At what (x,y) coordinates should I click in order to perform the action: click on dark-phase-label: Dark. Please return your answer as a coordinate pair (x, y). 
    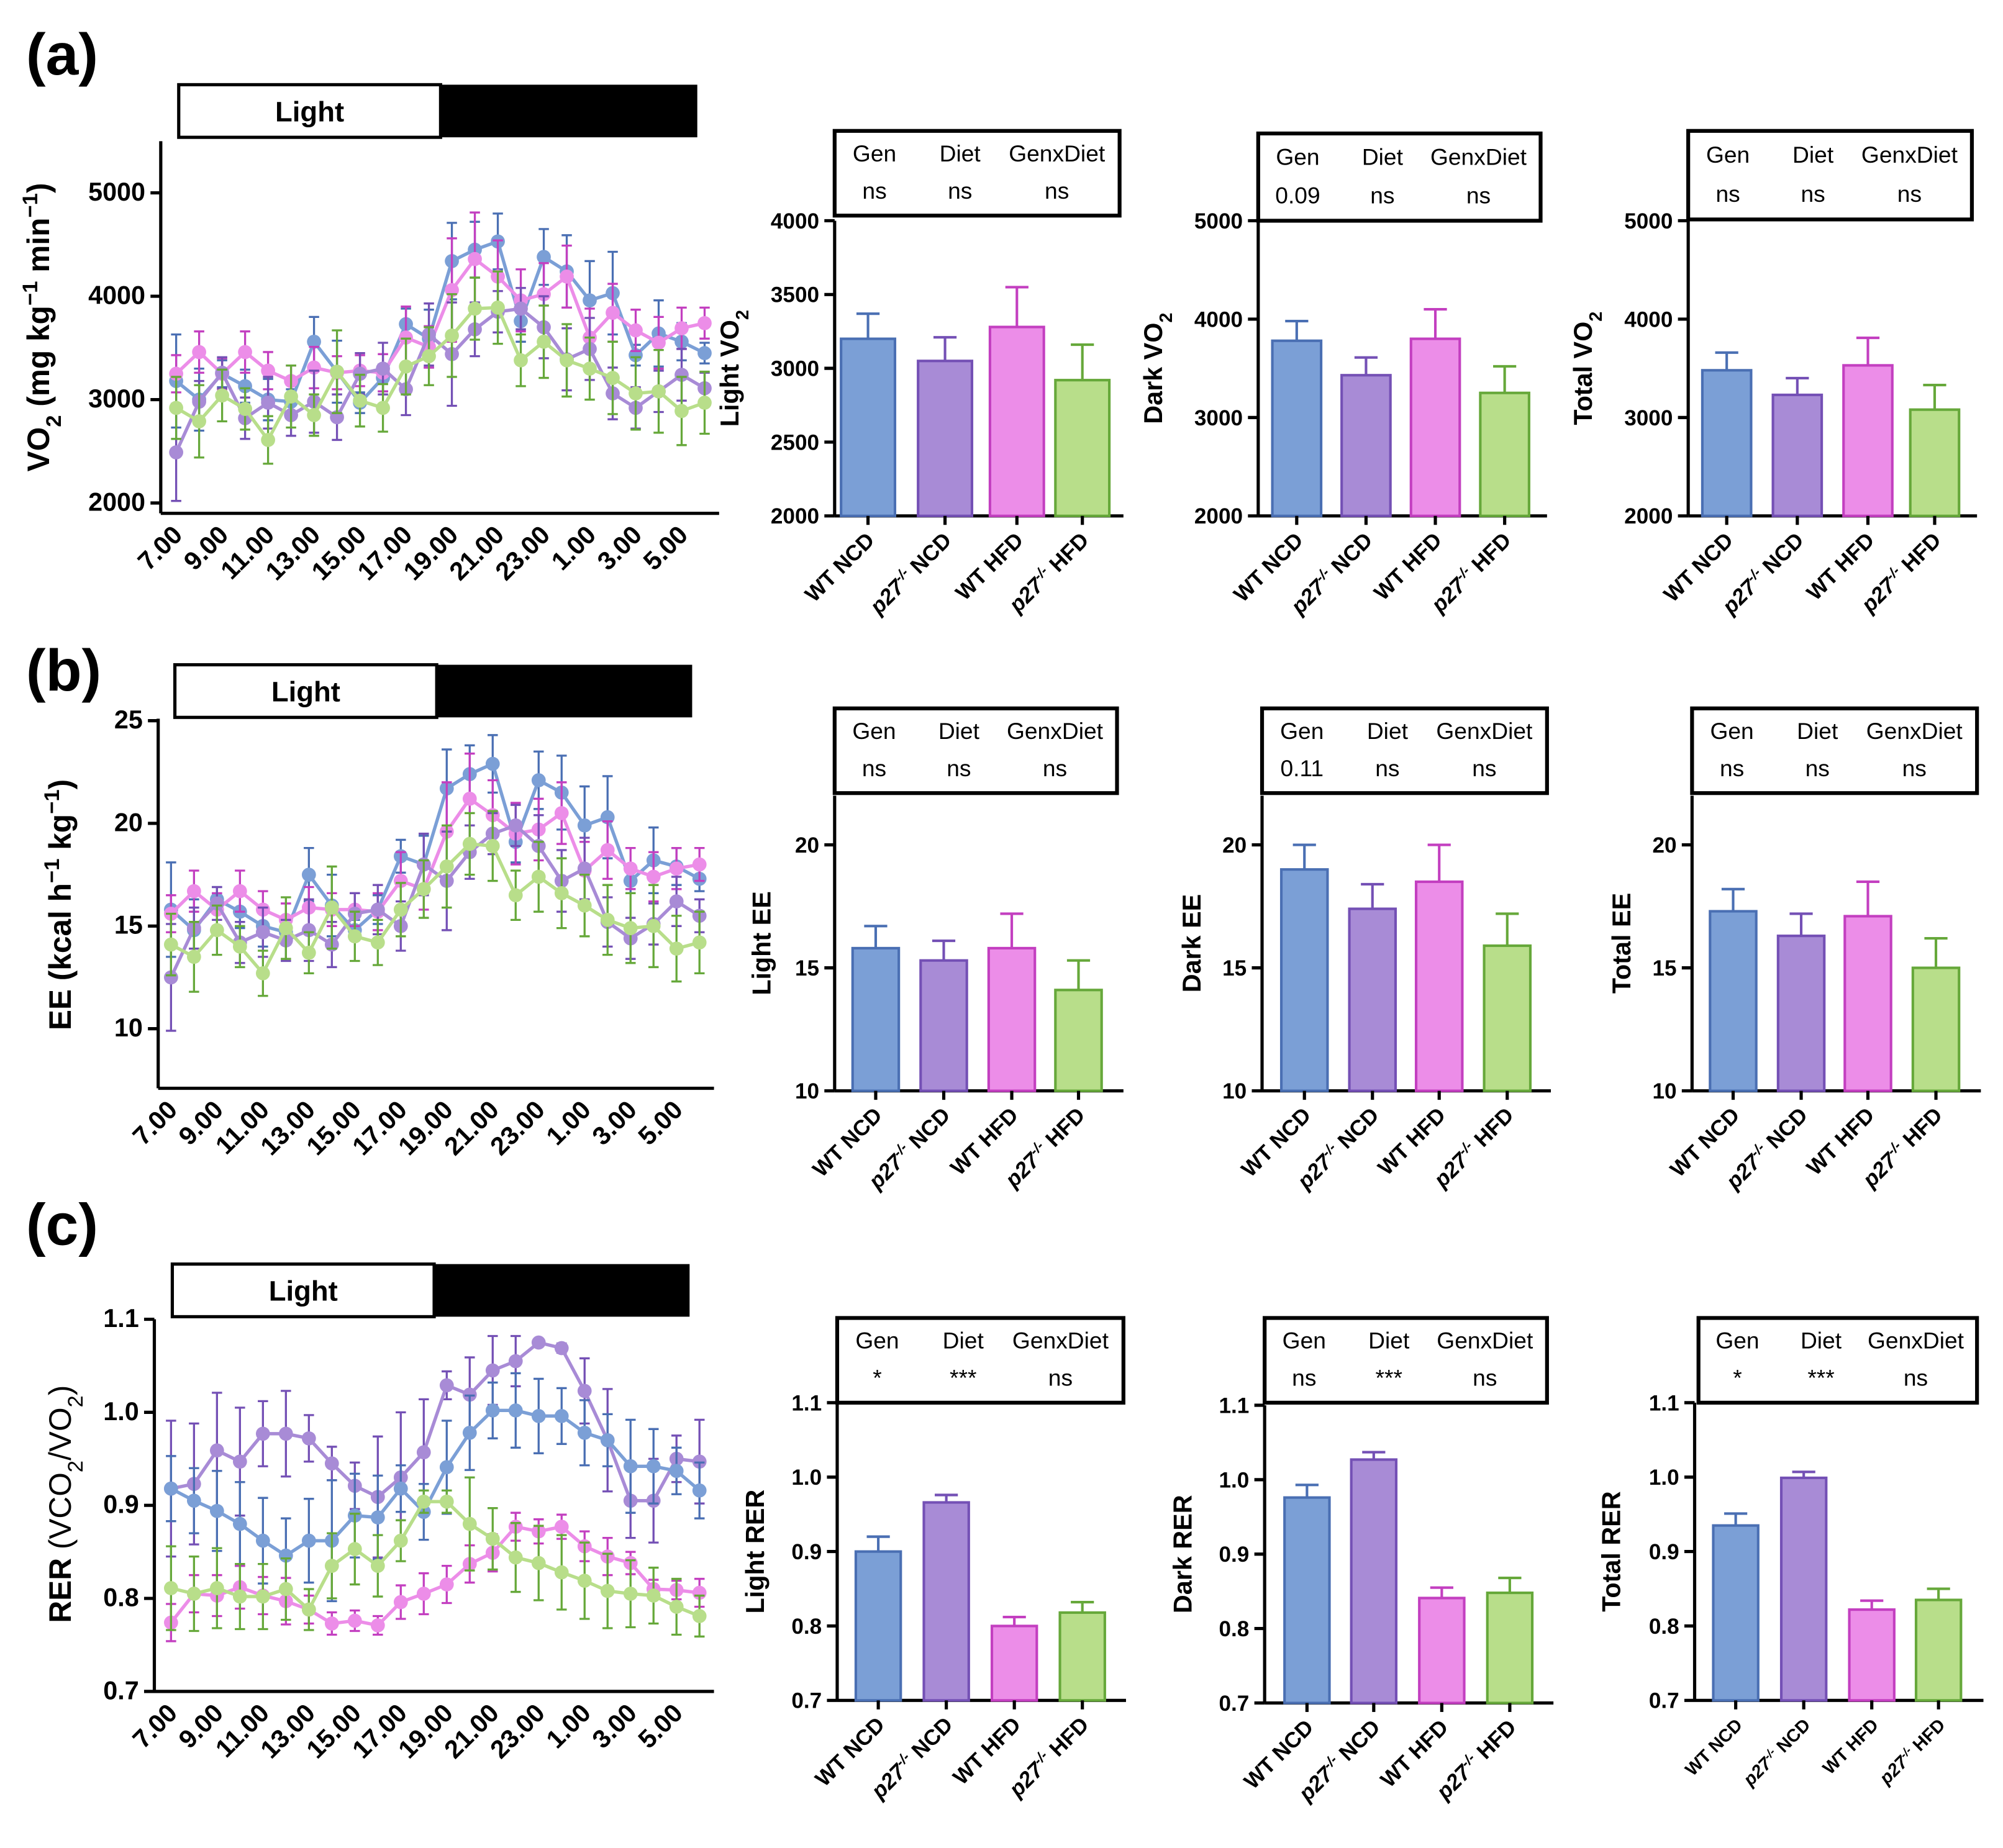
    Looking at the image, I should click on (564, 691).